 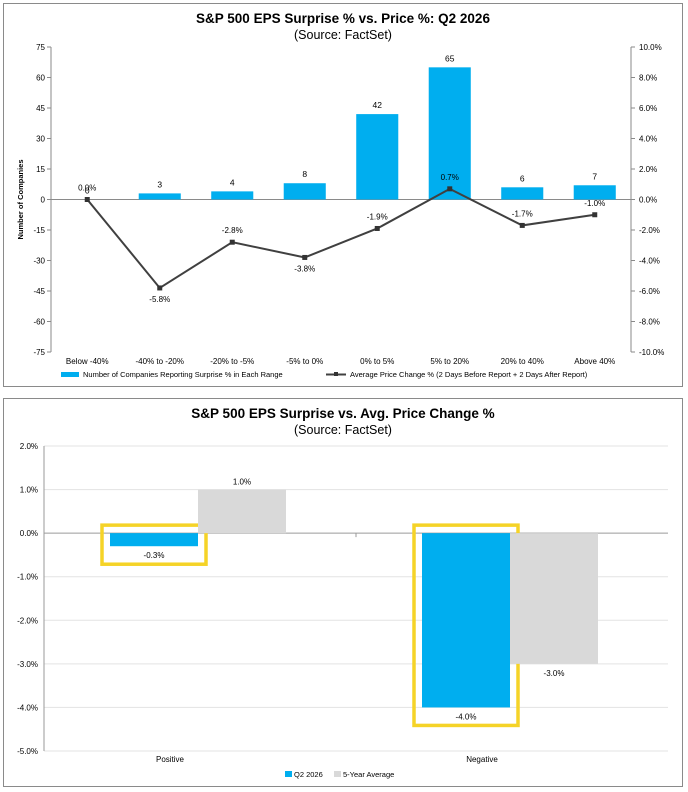 What do you see at coordinates (87, 361) in the screenshot?
I see `x-tick-label: Below -40%` at bounding box center [87, 361].